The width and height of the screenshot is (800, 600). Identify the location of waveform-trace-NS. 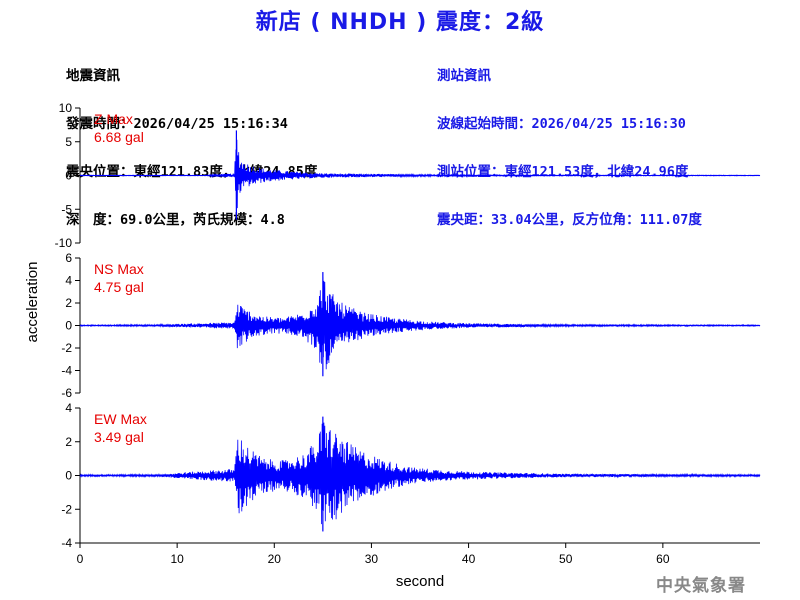
(420, 323).